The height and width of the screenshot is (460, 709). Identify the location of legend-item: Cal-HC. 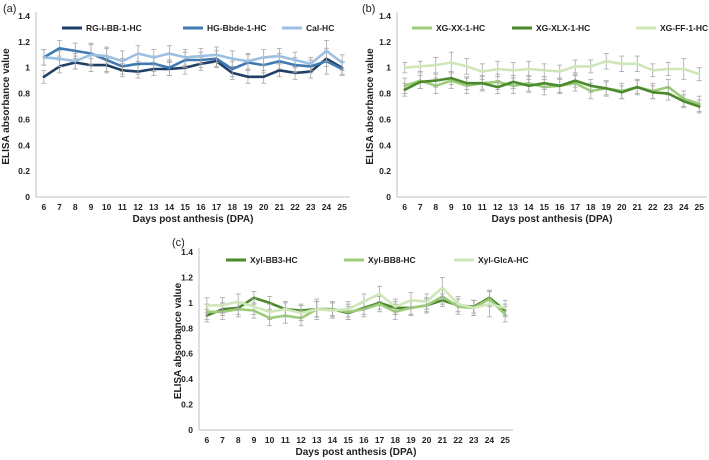
(308, 28).